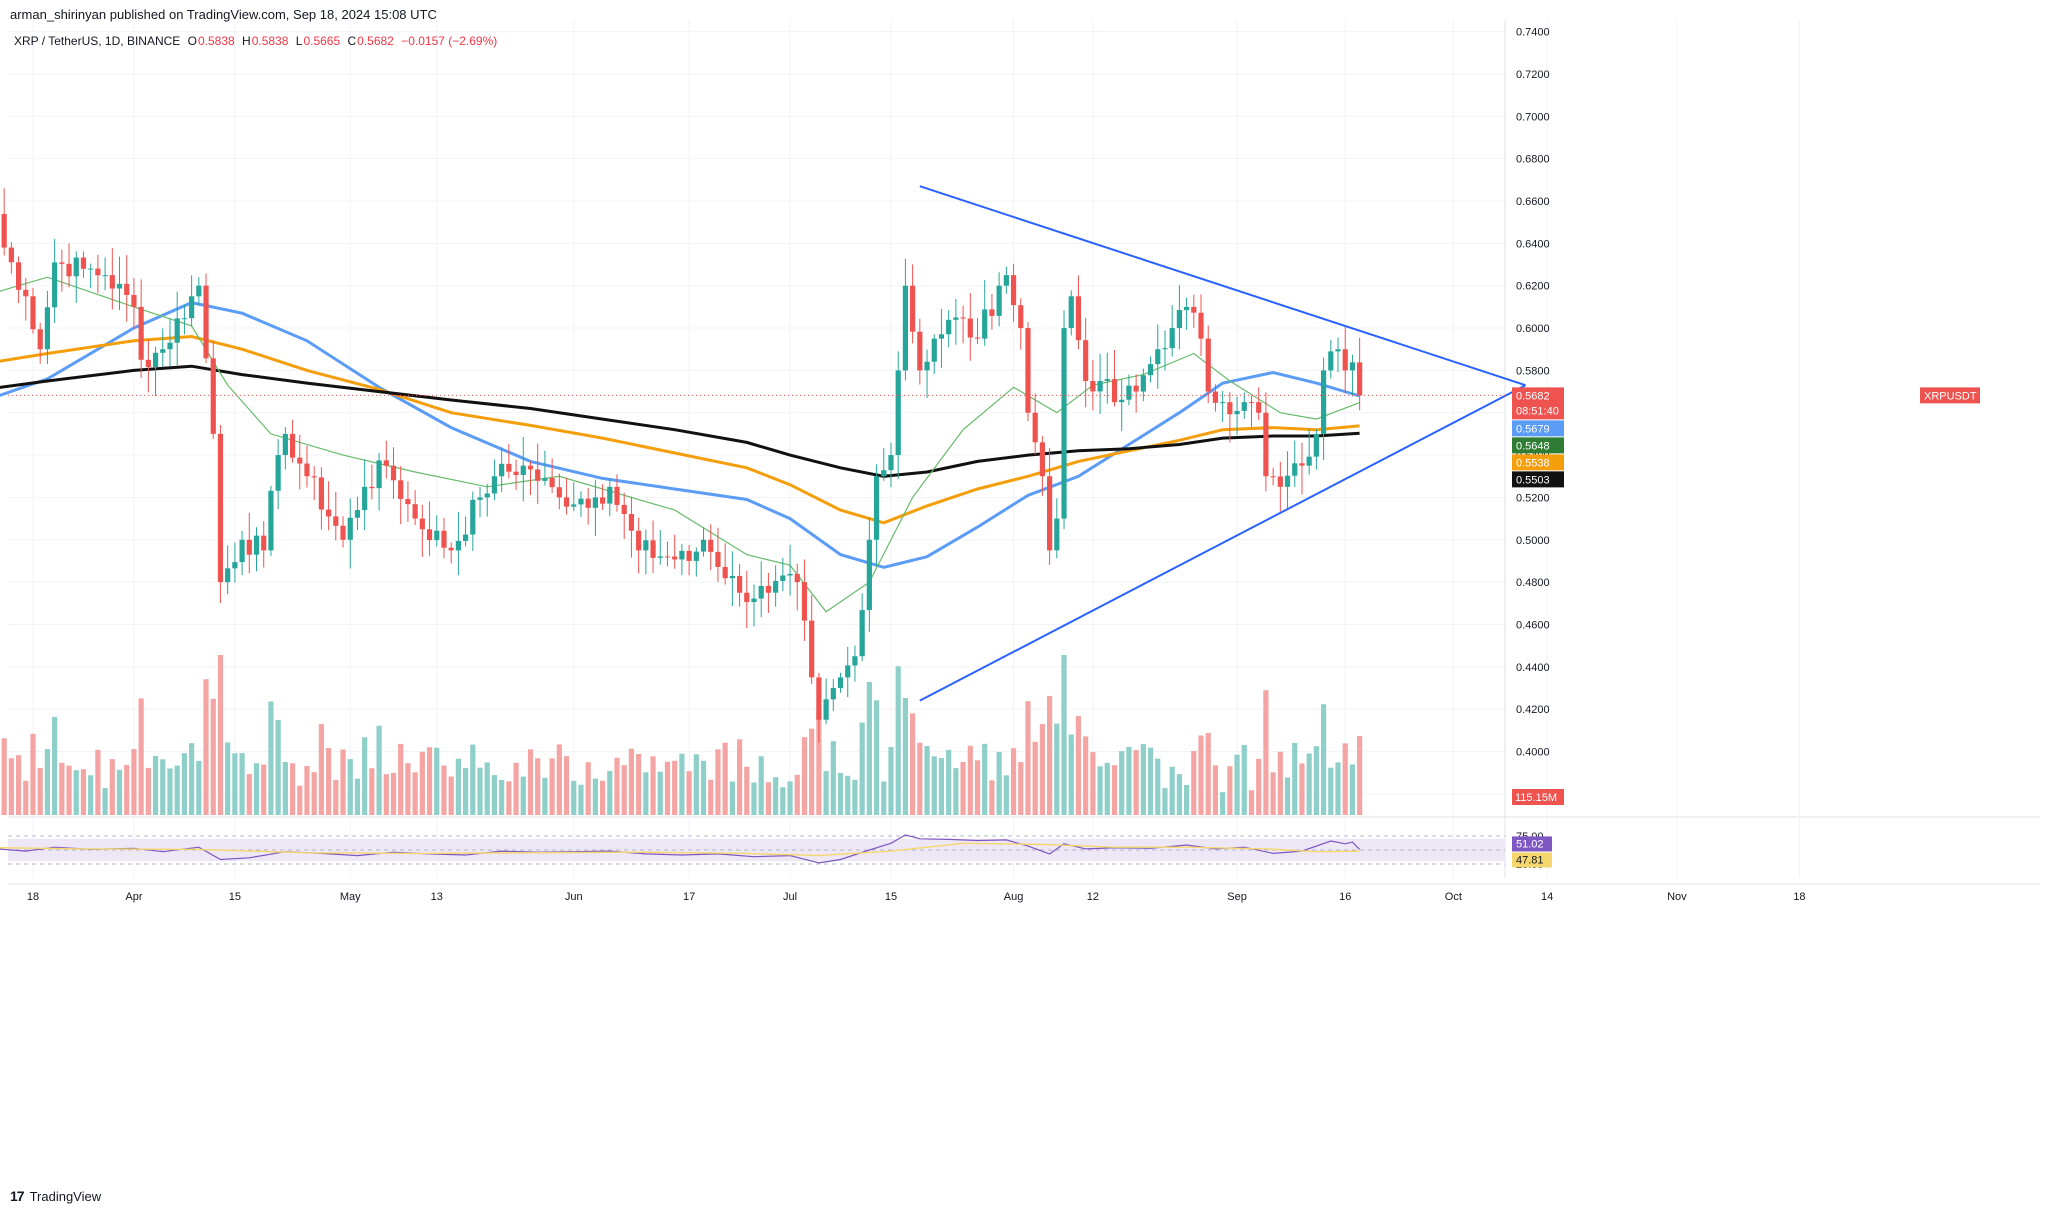  I want to click on time-tick-label: 12, so click(1093, 897).